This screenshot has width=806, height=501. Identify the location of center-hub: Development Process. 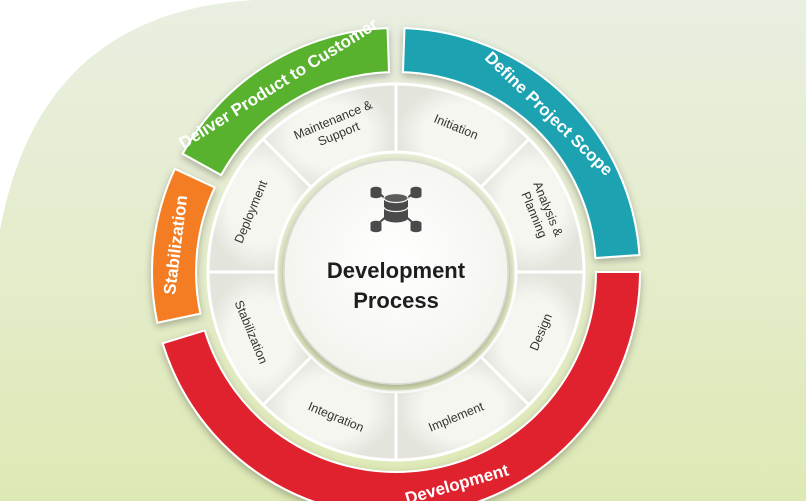
(396, 272).